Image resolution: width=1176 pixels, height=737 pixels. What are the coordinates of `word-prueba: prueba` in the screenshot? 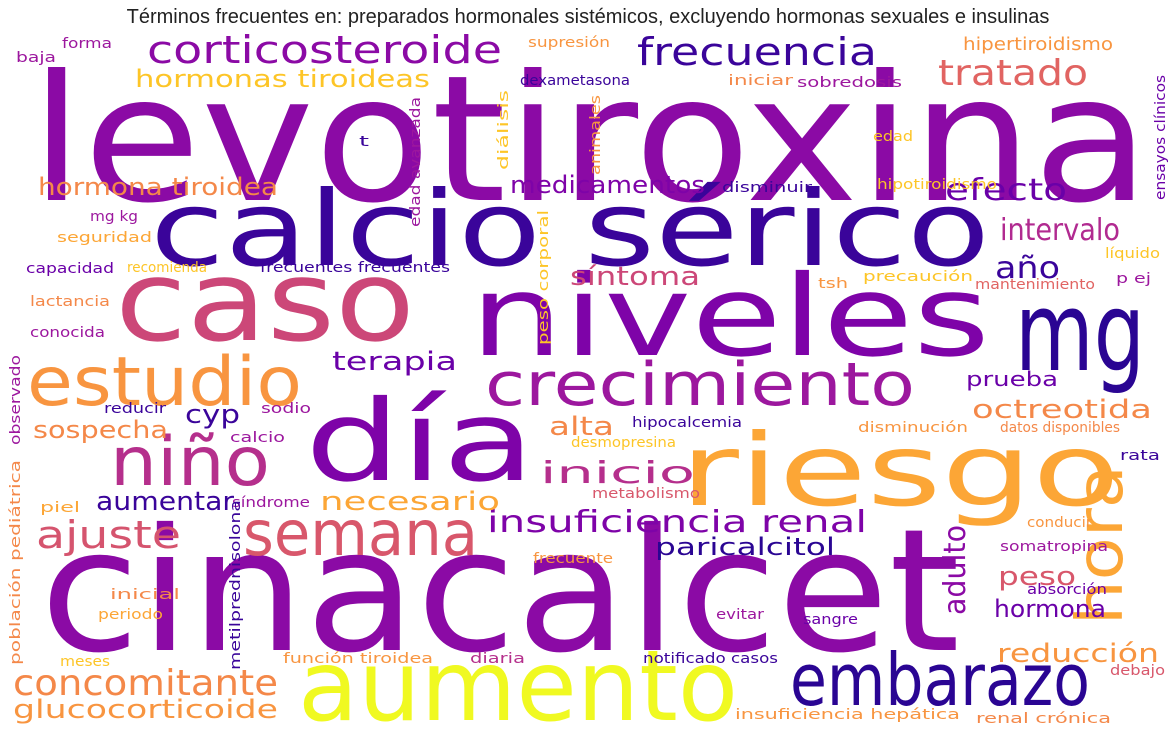 It's located at (1012, 379).